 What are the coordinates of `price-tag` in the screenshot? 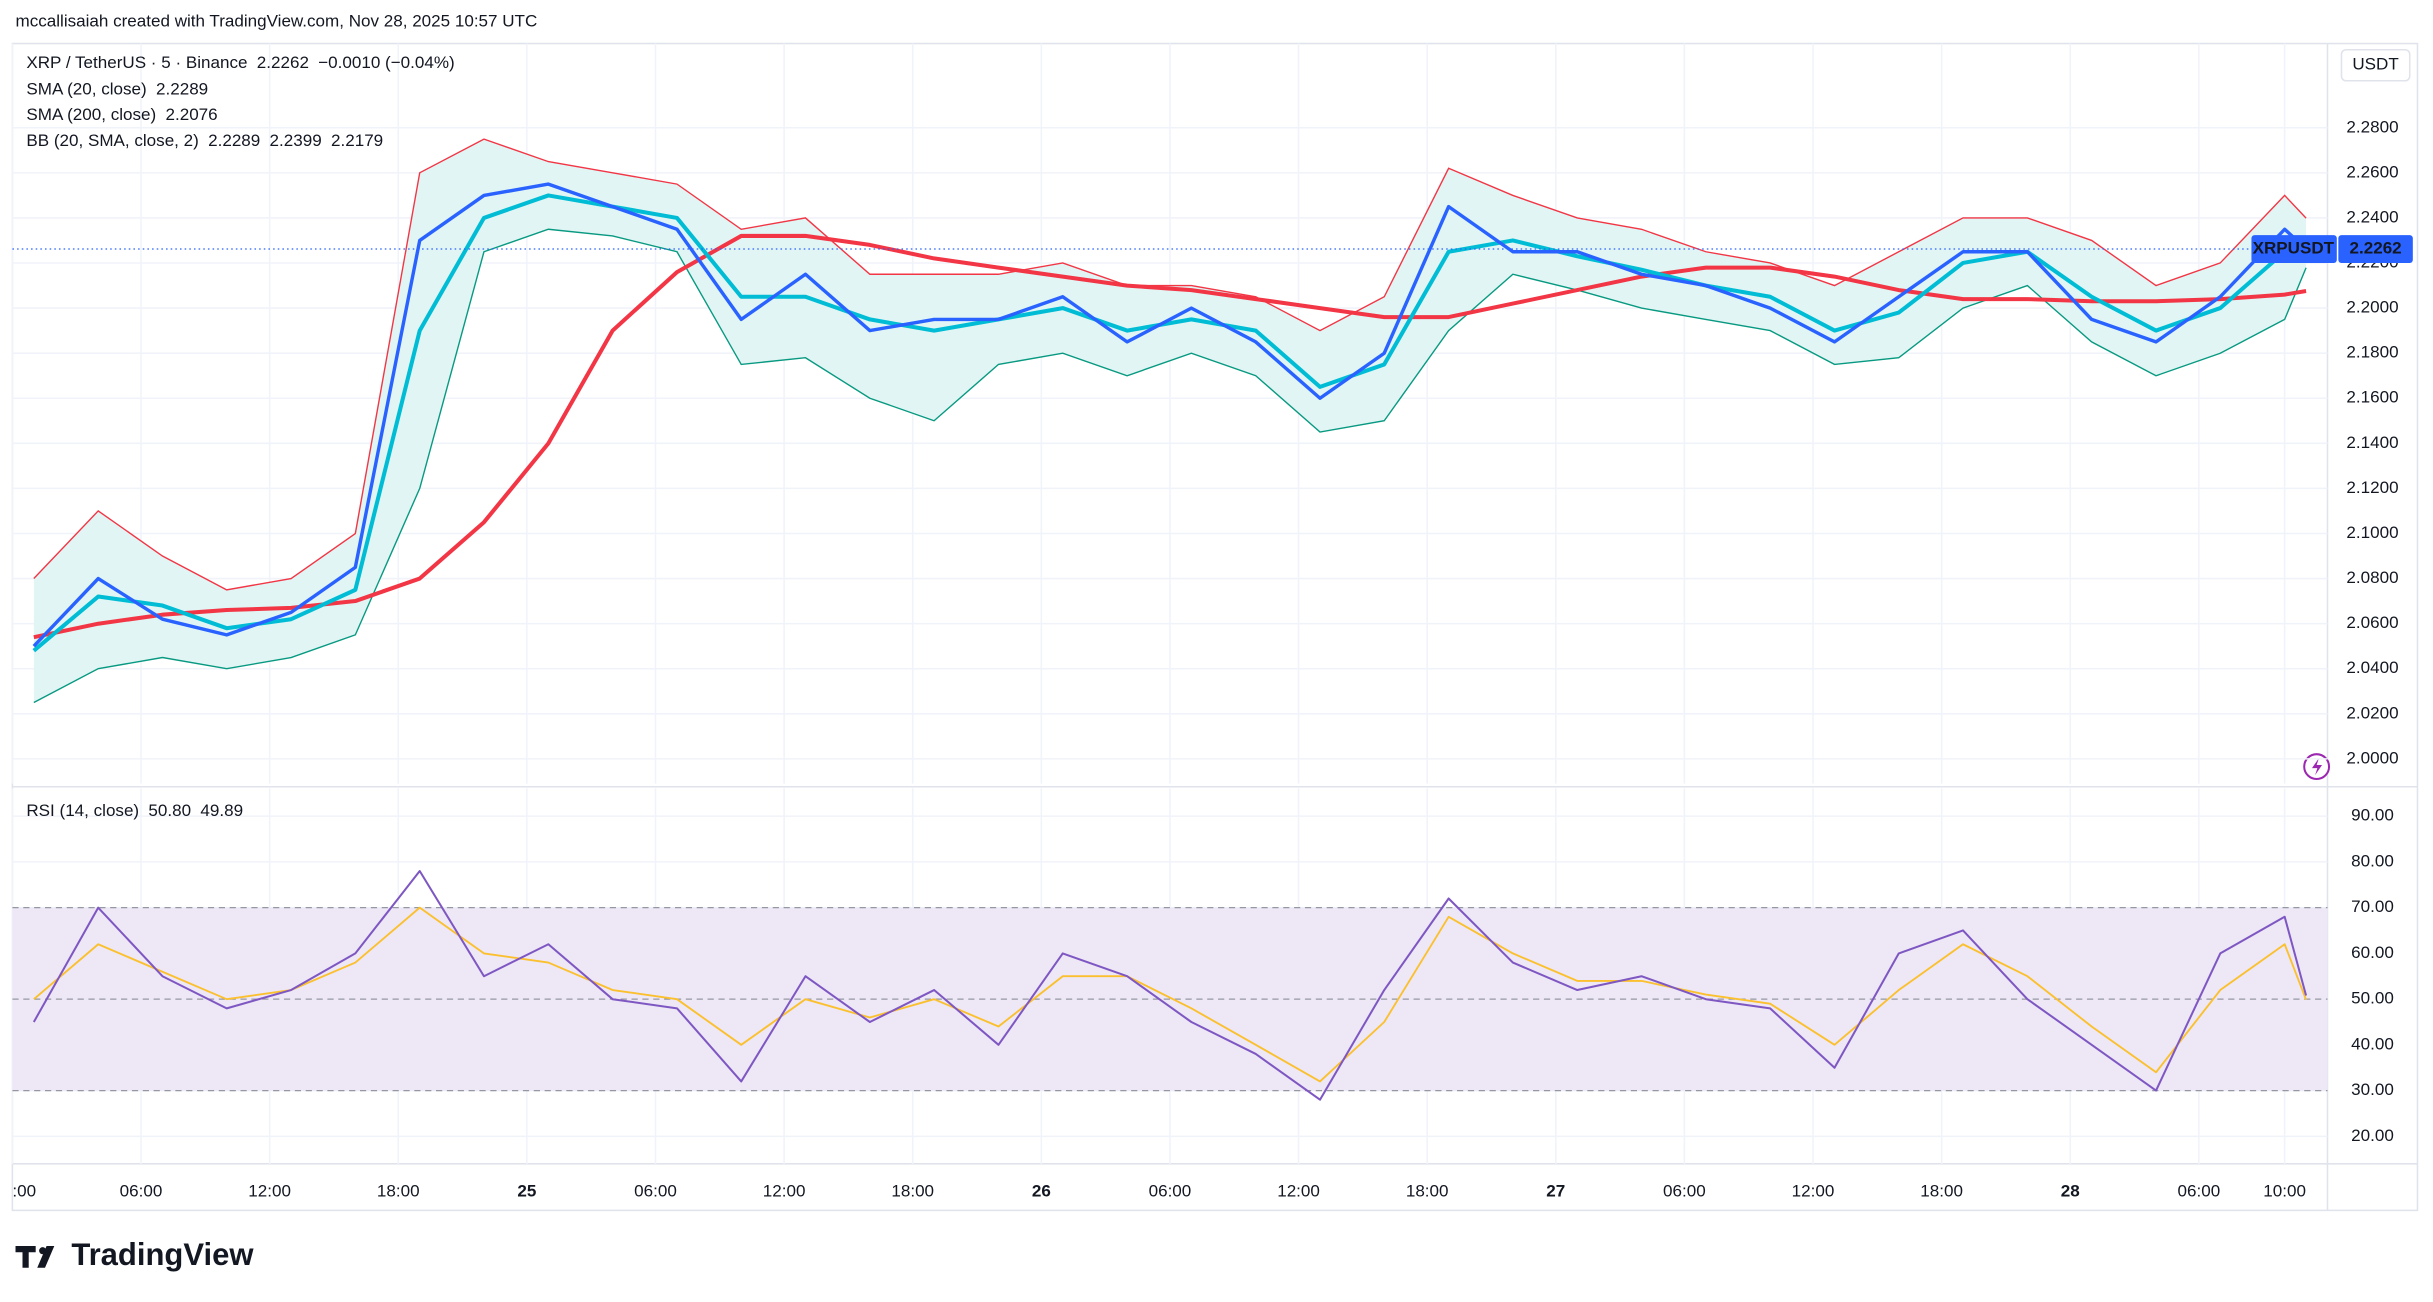 It's located at (2375, 249).